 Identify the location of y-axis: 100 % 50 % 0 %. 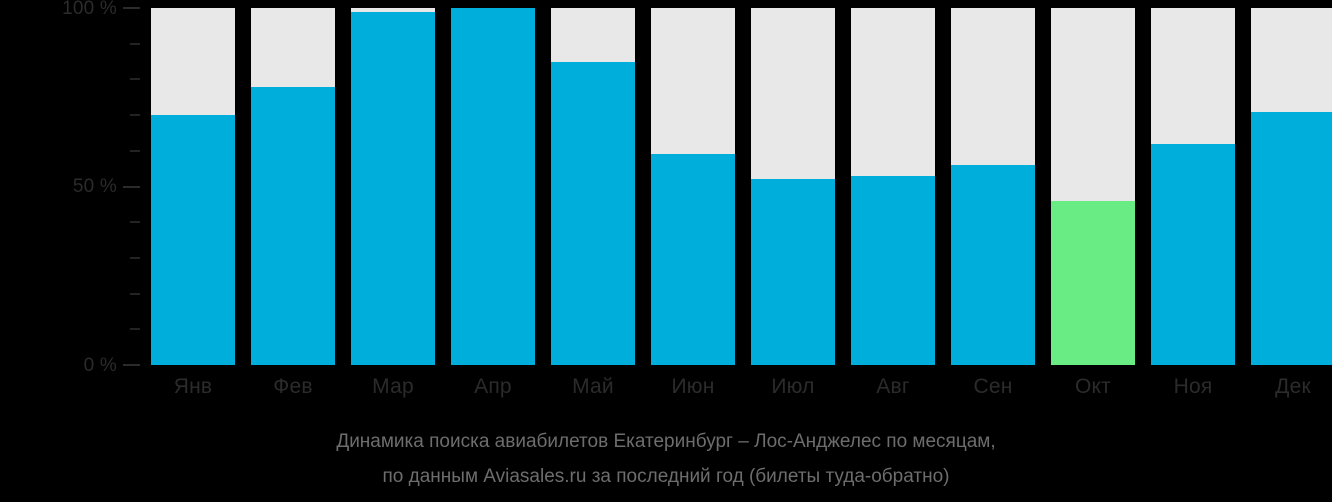
(75, 187).